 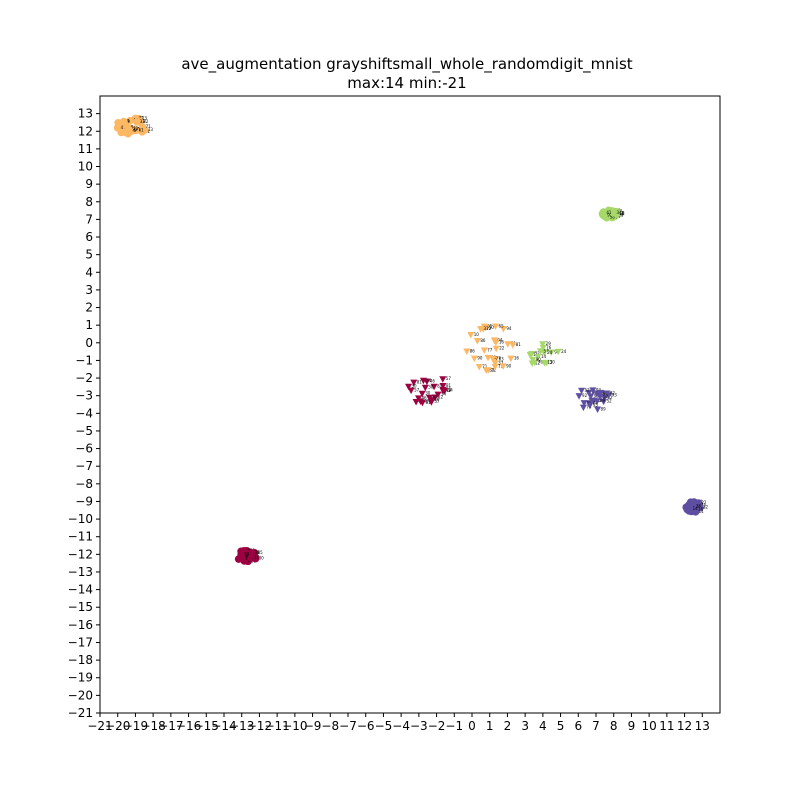 I want to click on point-label: 77, so click(x=490, y=350).